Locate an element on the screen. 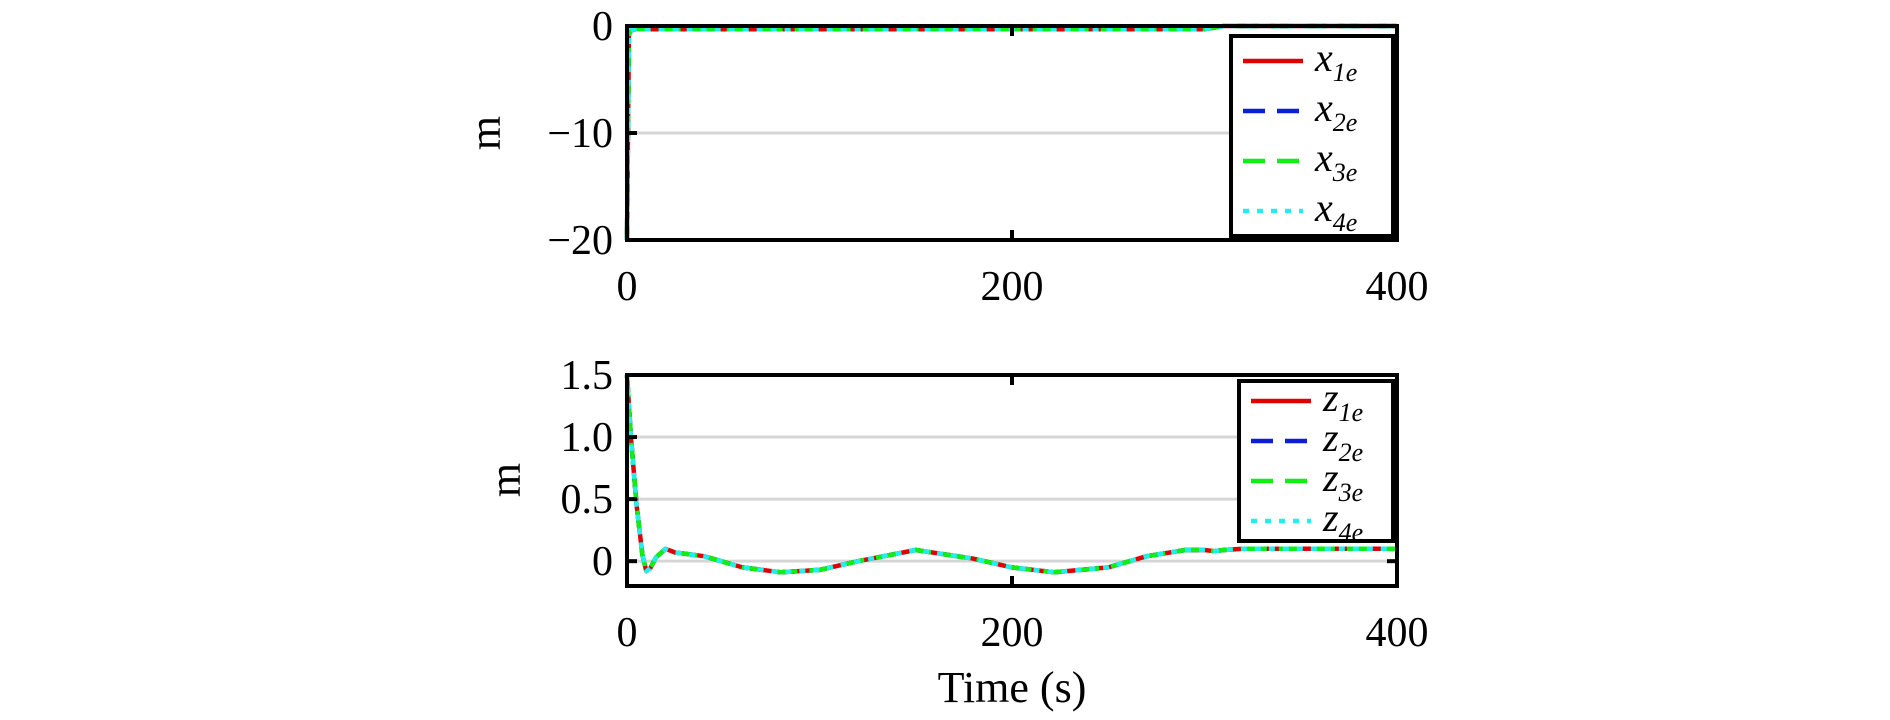 The image size is (1890, 720). series-line-z3e is located at coordinates (1010, 474).